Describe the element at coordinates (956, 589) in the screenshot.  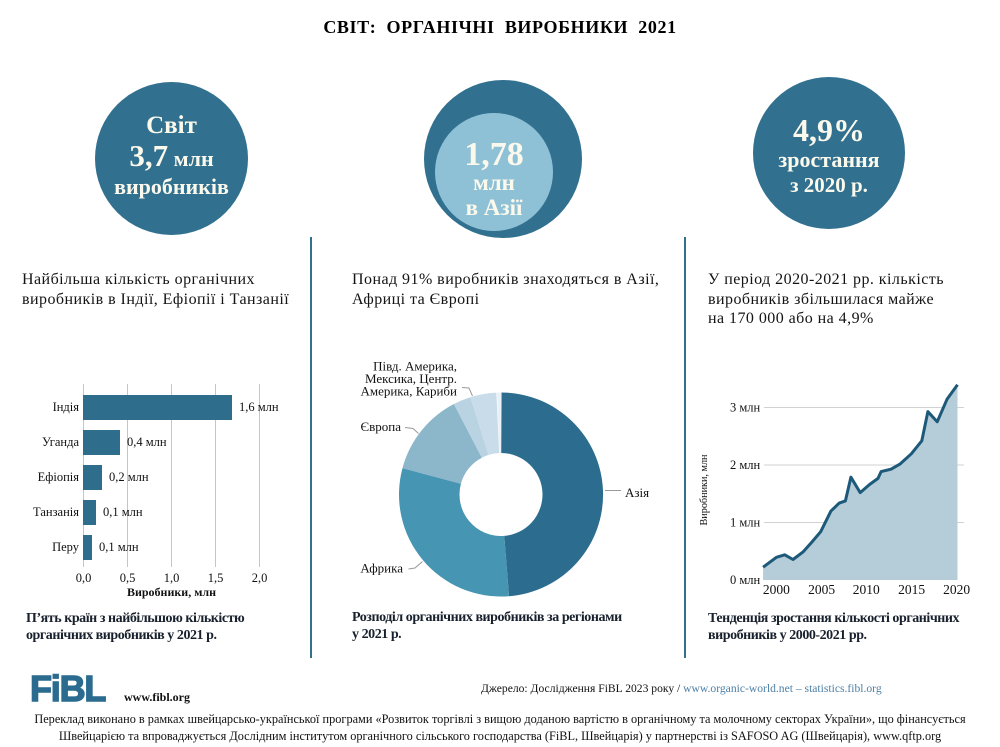
I see `svg-text: 2020` at that location.